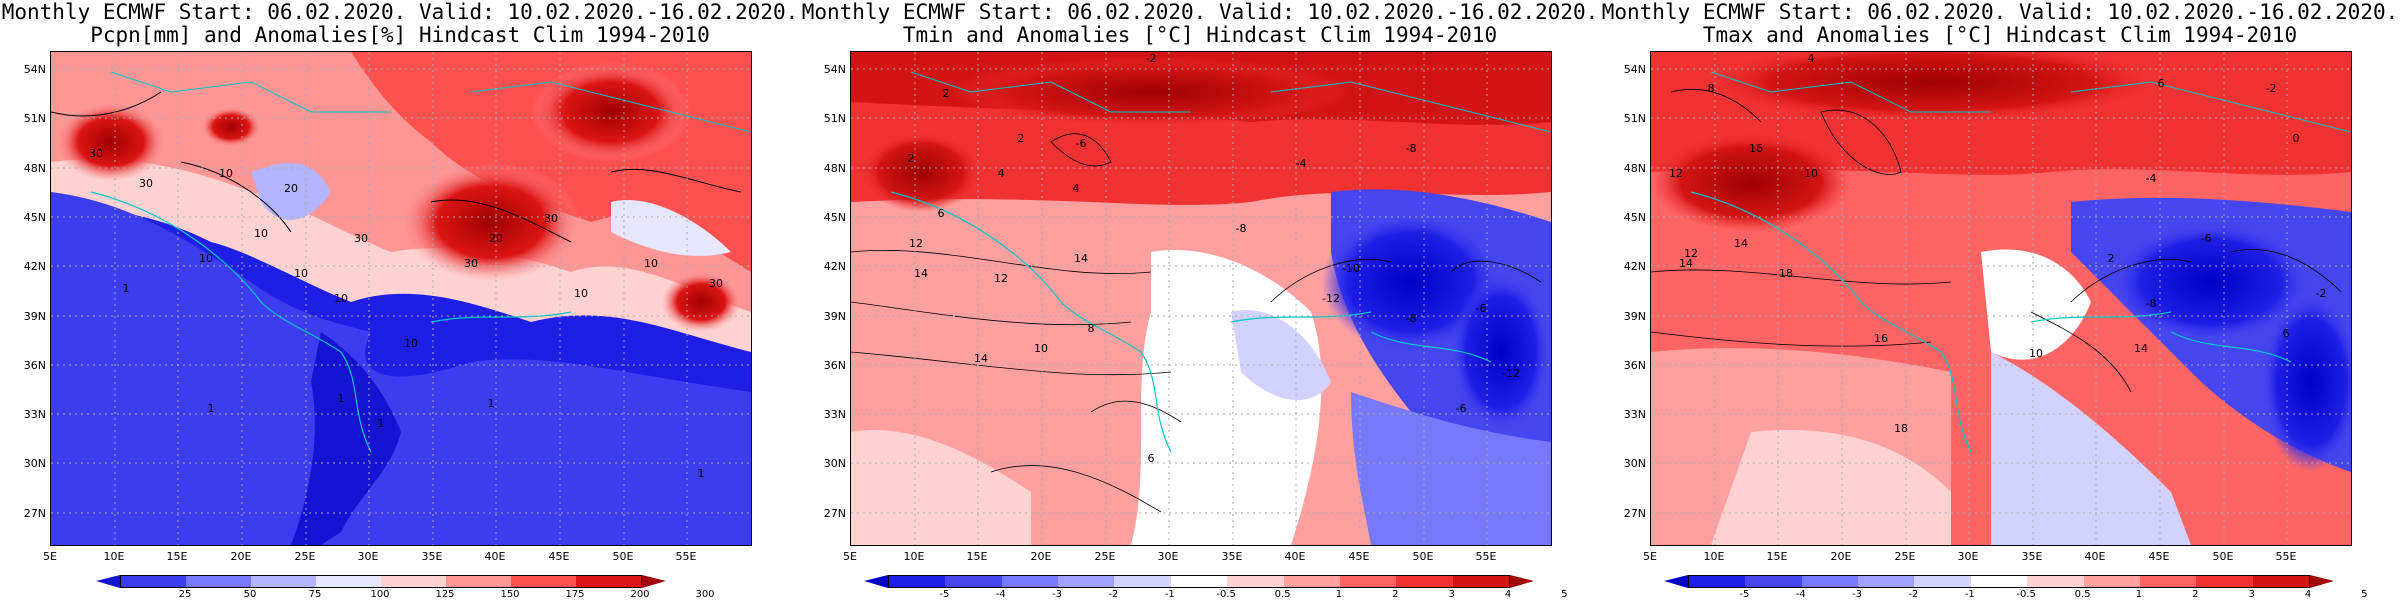  Describe the element at coordinates (2195, 594) in the screenshot. I see `colorbar-tick-label: 2` at that location.